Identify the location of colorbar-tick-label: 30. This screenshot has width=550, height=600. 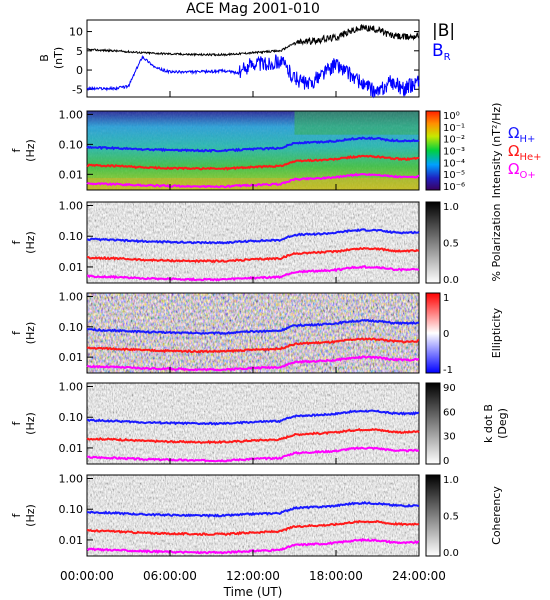
(449, 437).